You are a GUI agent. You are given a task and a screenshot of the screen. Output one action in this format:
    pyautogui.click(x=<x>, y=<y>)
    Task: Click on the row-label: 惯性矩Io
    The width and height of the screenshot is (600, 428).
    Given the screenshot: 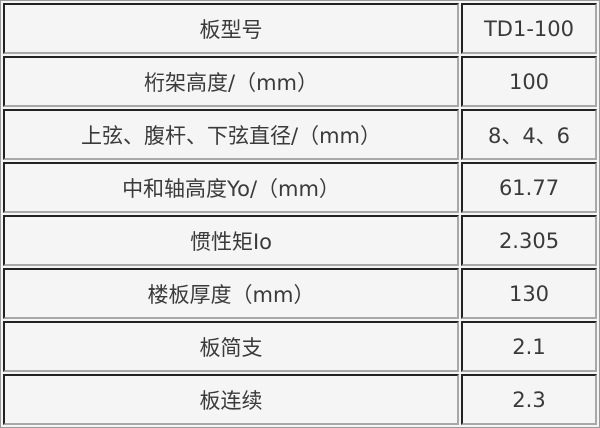 What is the action you would take?
    pyautogui.click(x=231, y=240)
    